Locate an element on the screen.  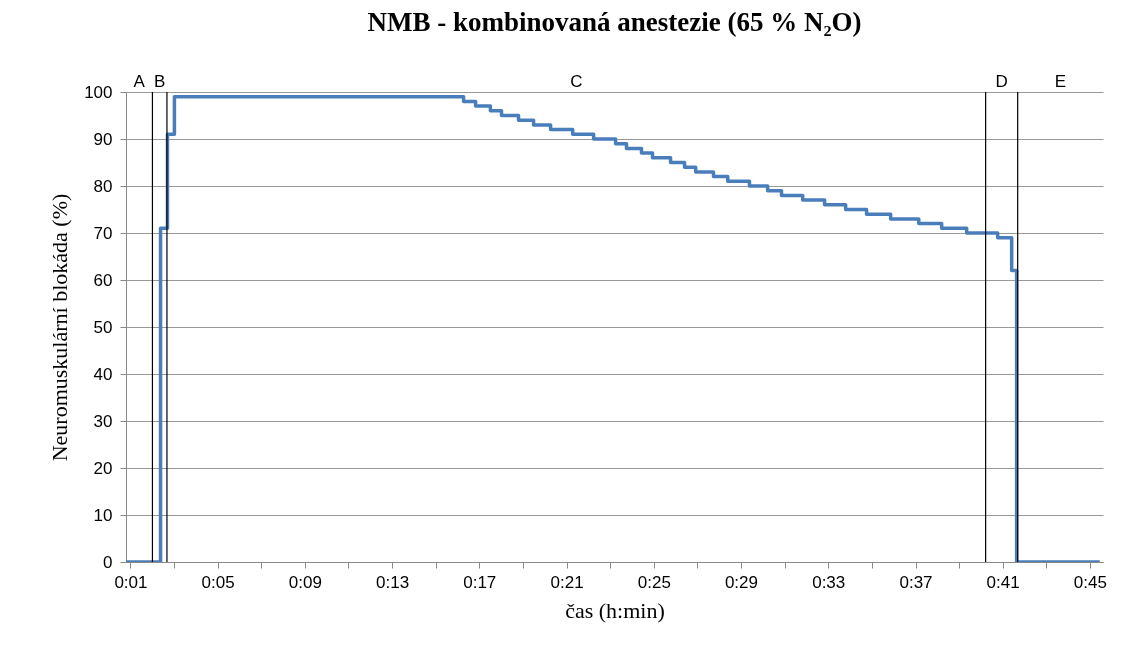
x-tick-label: 0:29 is located at coordinates (741, 582).